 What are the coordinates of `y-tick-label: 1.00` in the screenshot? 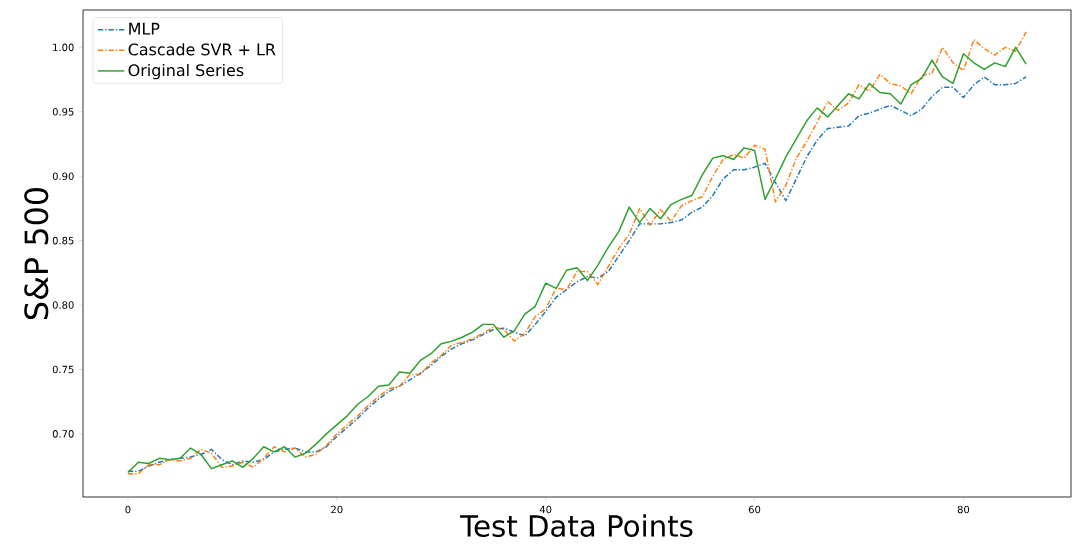 It's located at (63, 47).